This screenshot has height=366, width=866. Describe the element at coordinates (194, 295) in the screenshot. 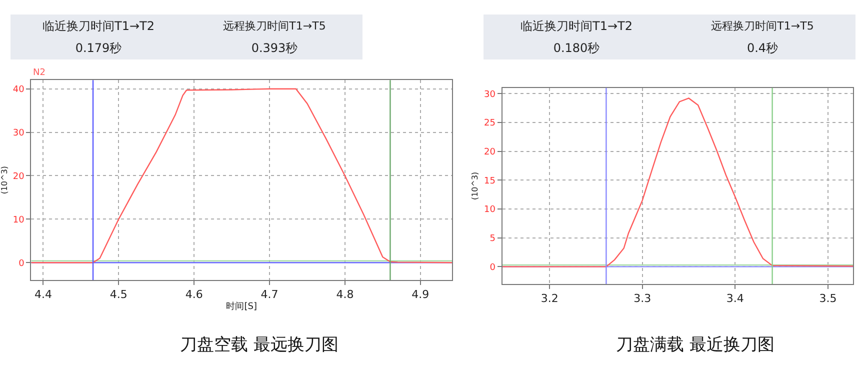

I see `x-tick-label: 4.6` at that location.